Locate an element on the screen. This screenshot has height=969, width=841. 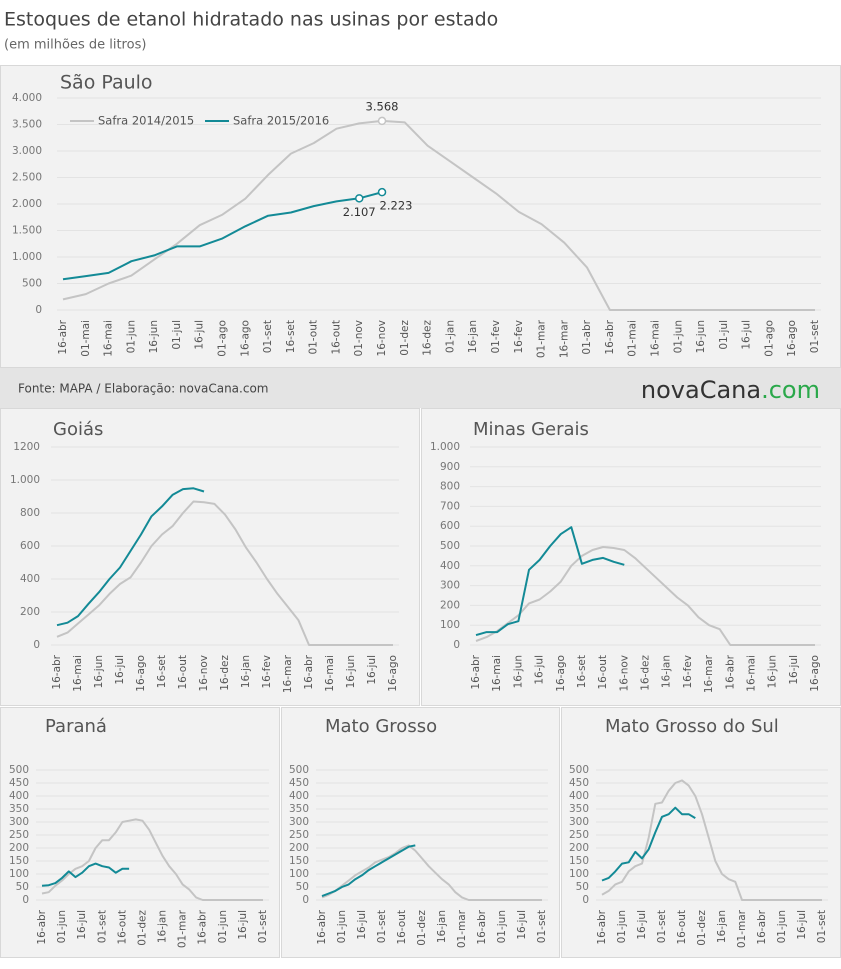
y-tick-label: 800 is located at coordinates (450, 487).